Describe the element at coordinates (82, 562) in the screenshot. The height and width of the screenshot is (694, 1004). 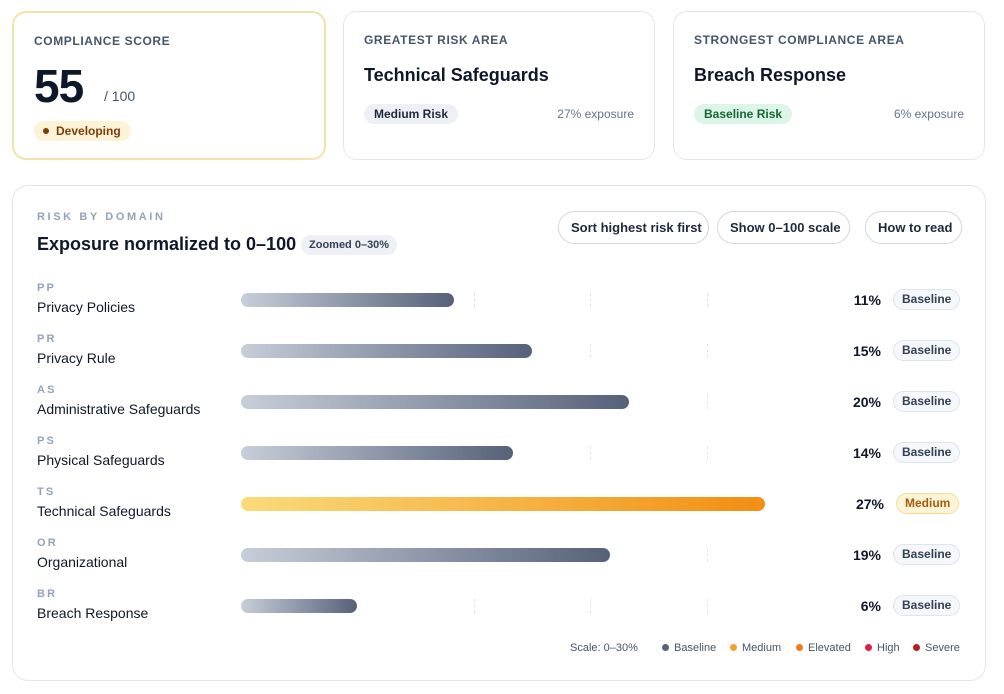
I see `domain-name: Organizational` at that location.